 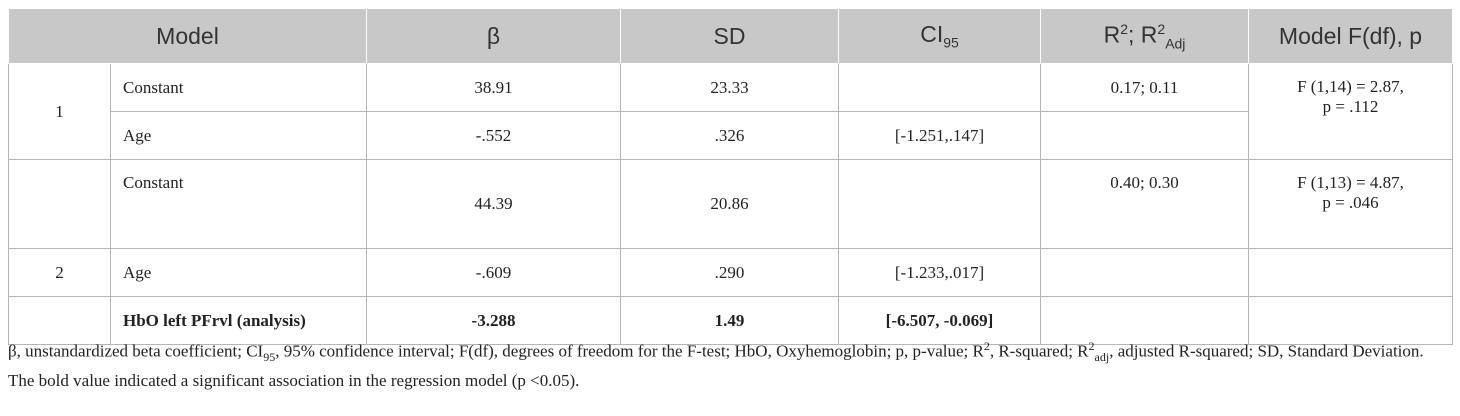 What do you see at coordinates (1350, 36) in the screenshot?
I see `header-cell: Model F(df), p` at bounding box center [1350, 36].